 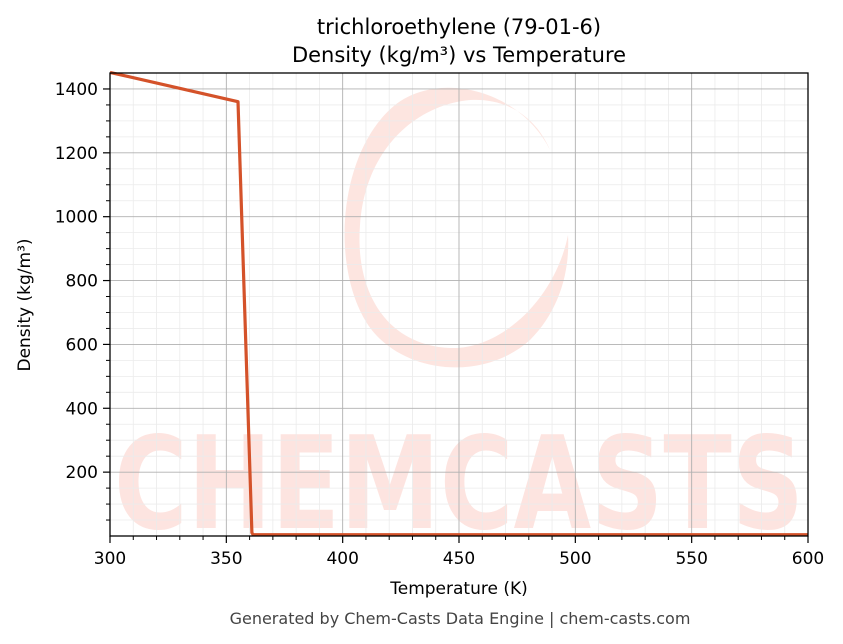 What do you see at coordinates (76, 154) in the screenshot?
I see `y-tick-label: 1200` at bounding box center [76, 154].